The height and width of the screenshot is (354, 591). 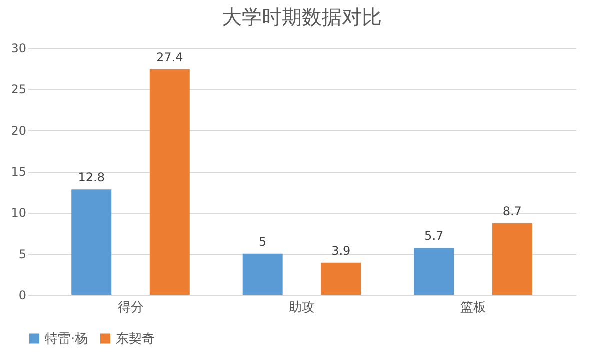 I want to click on y-tick-label: 20, so click(x=18, y=131).